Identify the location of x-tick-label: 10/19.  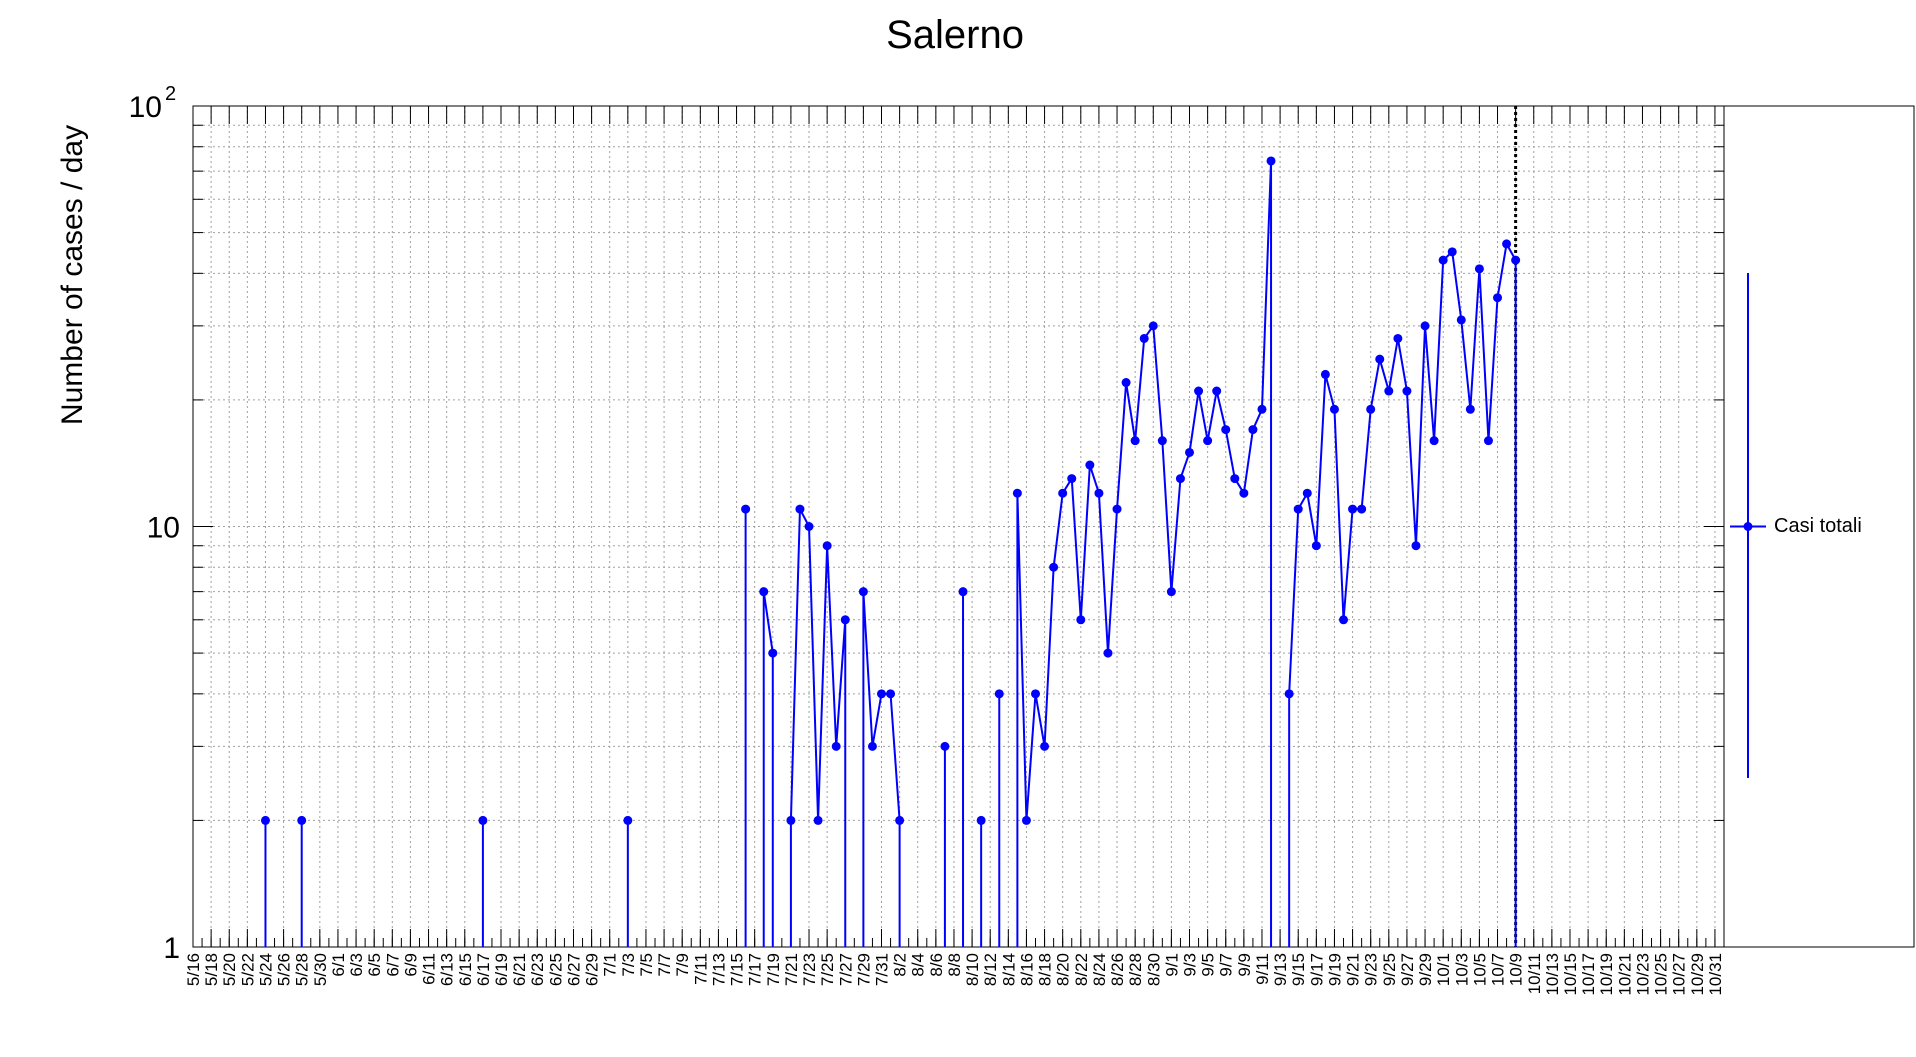
(1606, 974).